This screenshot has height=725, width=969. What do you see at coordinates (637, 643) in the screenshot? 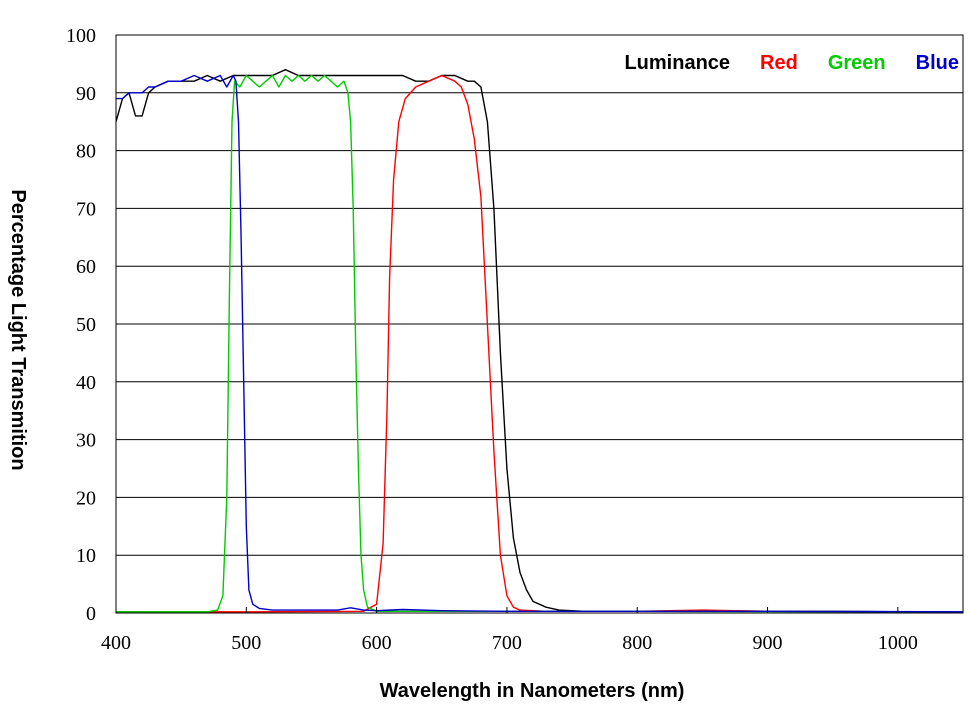
I see `x-tick-label-800: 800` at bounding box center [637, 643].